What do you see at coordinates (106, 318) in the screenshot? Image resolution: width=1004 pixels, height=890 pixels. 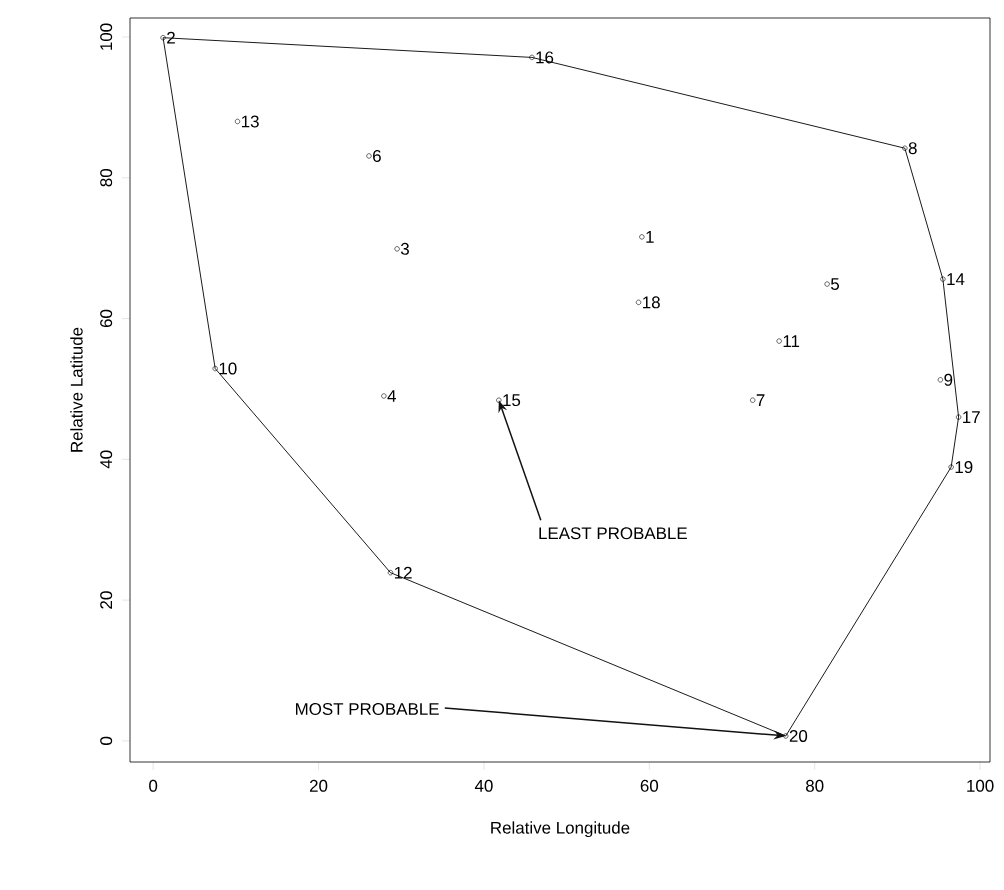 I see `y-tick-label: 60` at bounding box center [106, 318].